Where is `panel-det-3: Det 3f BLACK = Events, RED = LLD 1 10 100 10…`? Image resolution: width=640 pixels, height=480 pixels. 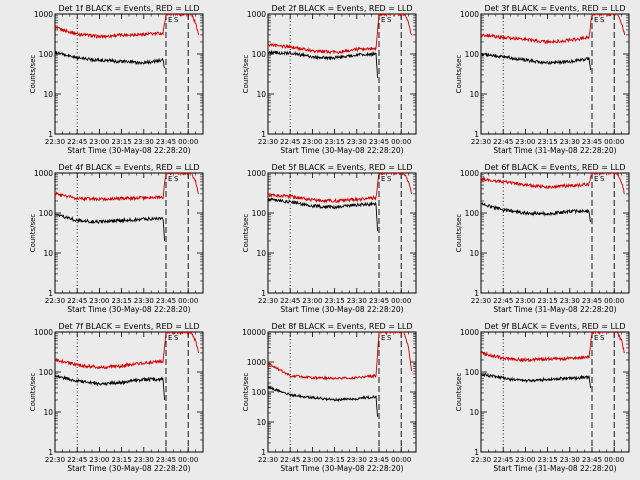 panel-det-3: Det 3f BLACK = Events, RED = LLD 1 10 100 10… is located at coordinates (542, 79).